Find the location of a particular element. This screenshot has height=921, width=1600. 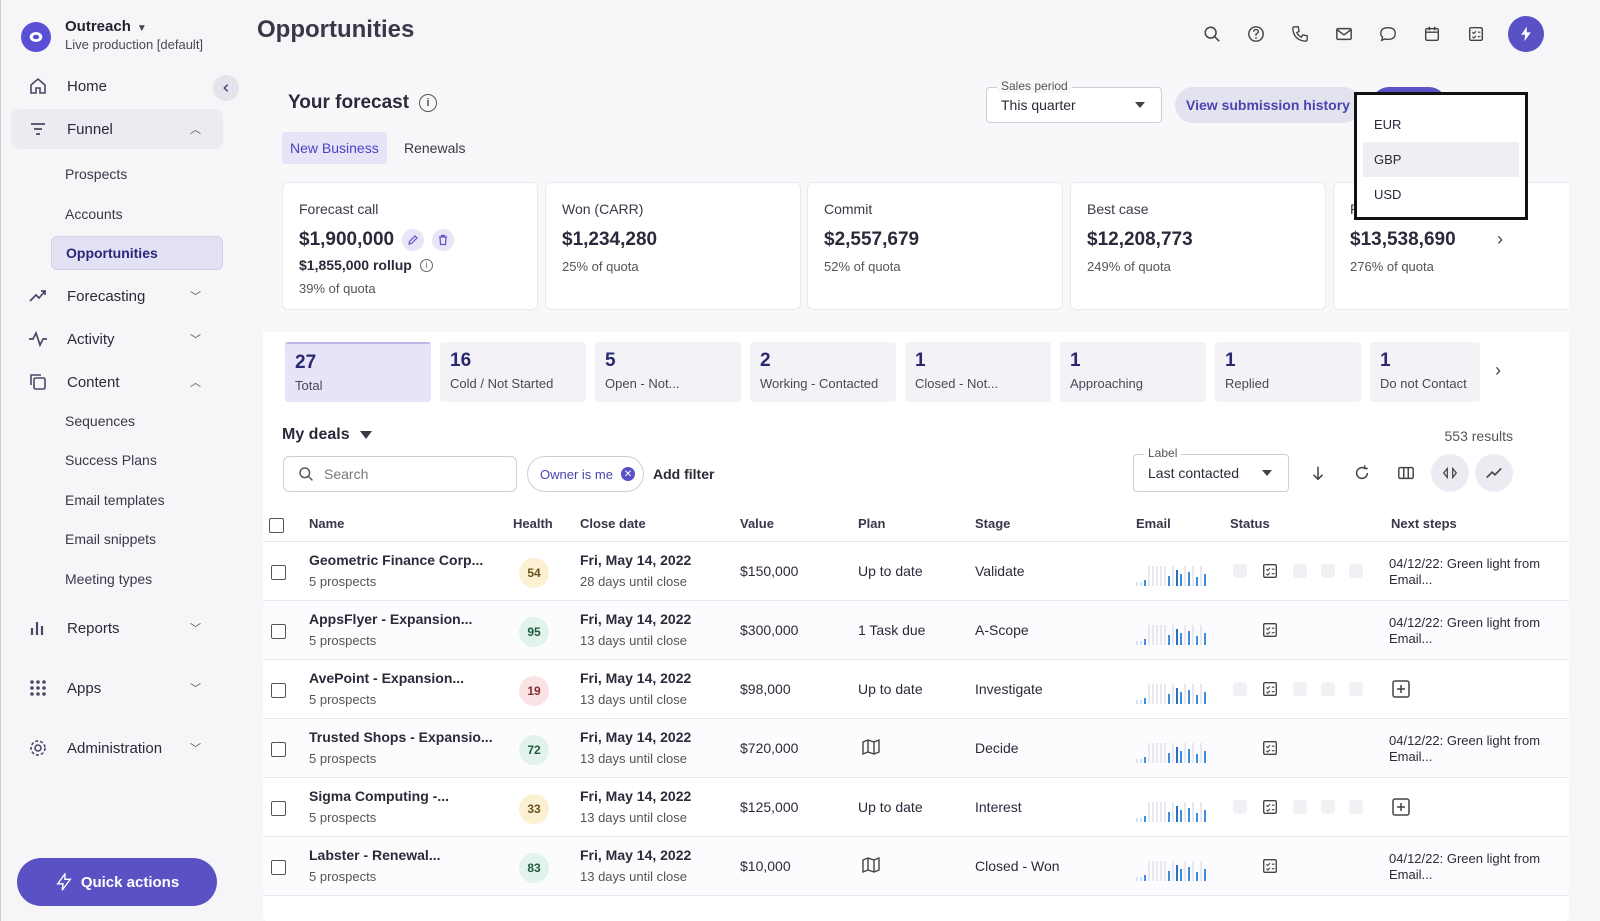

currency-option-gbp: GBP is located at coordinates (1441, 159).